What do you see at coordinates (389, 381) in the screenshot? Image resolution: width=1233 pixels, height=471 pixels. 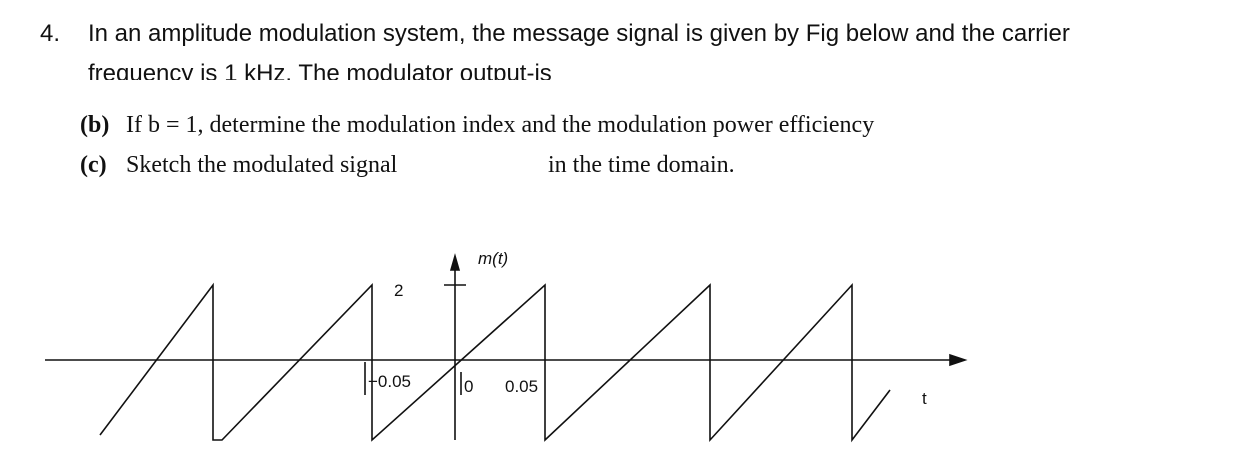 I see `tick-label: −0.05` at bounding box center [389, 381].